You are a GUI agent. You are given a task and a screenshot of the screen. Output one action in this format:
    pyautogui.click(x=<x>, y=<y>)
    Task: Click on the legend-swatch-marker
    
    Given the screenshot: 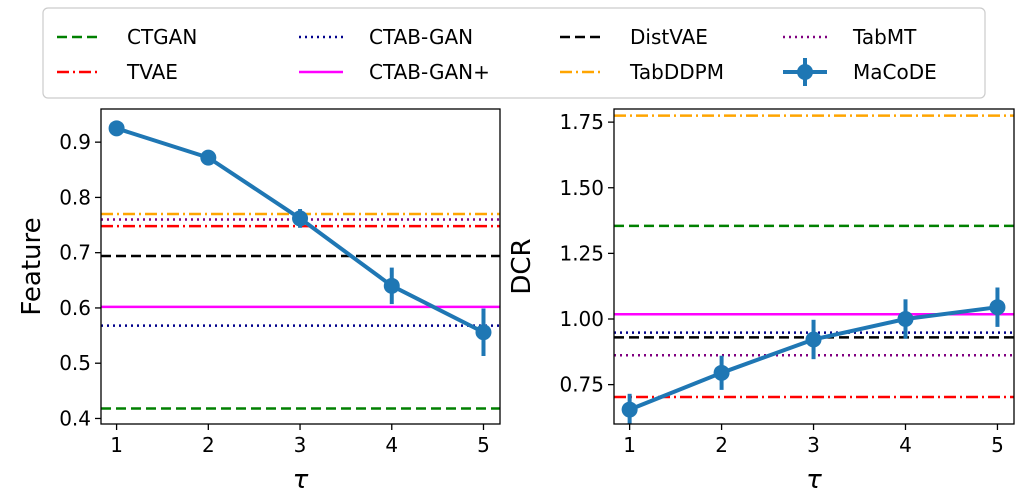 What is the action you would take?
    pyautogui.click(x=805, y=72)
    